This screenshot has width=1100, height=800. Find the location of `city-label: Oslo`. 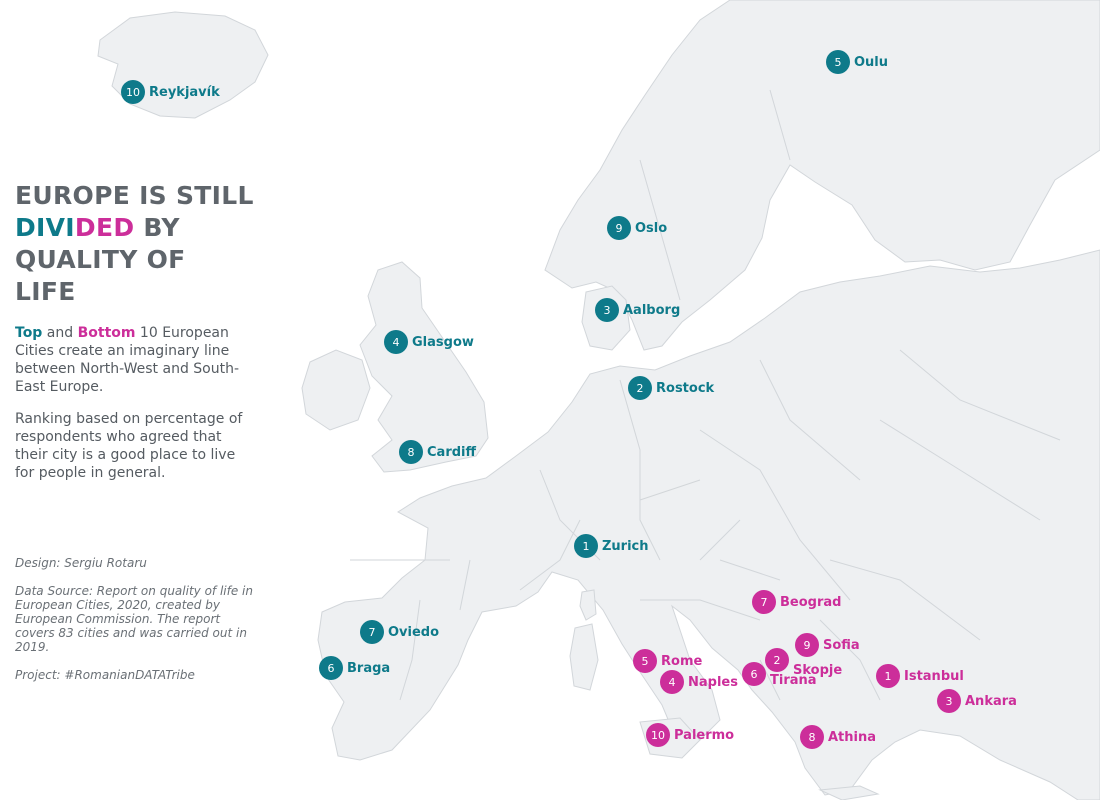

city-label: Oslo is located at coordinates (651, 228).